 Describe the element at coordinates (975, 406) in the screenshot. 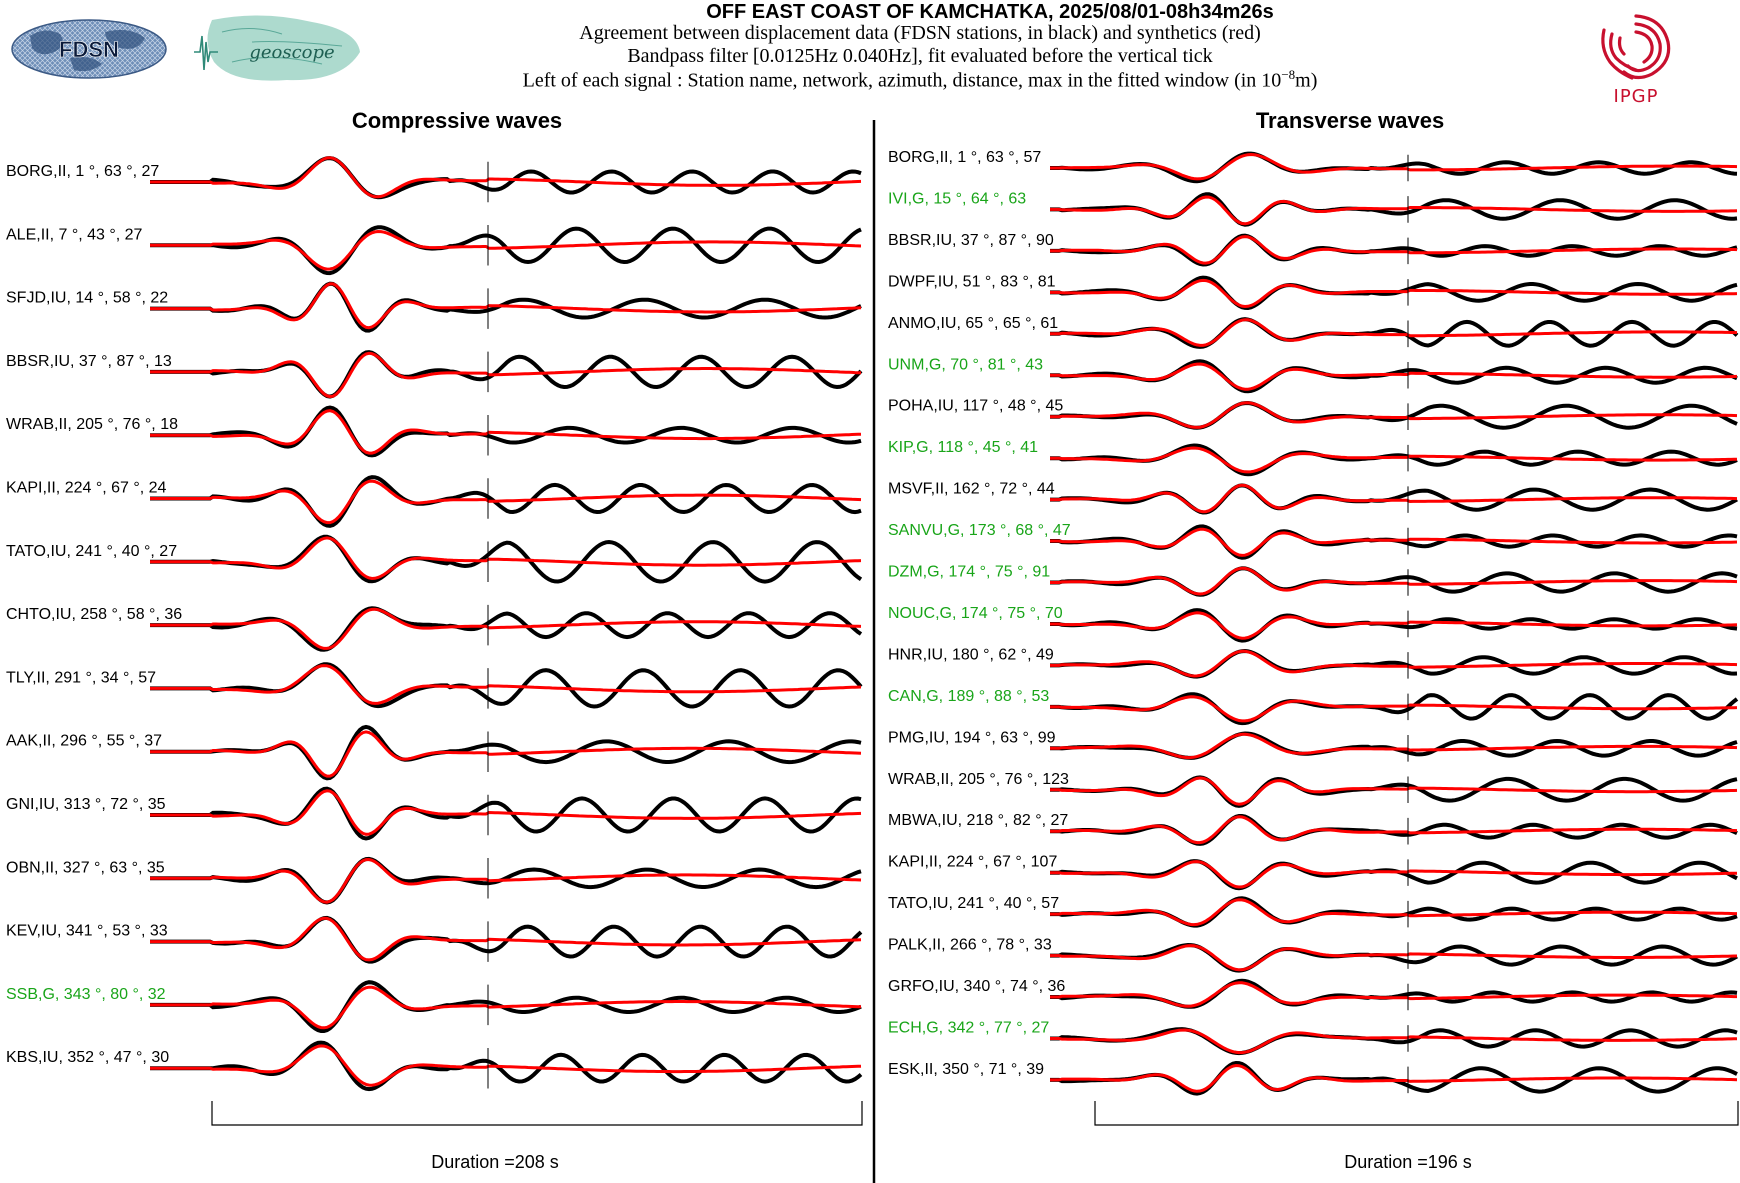

I see `station-label: POHA,IU, 117 °, 48 °, 45` at that location.